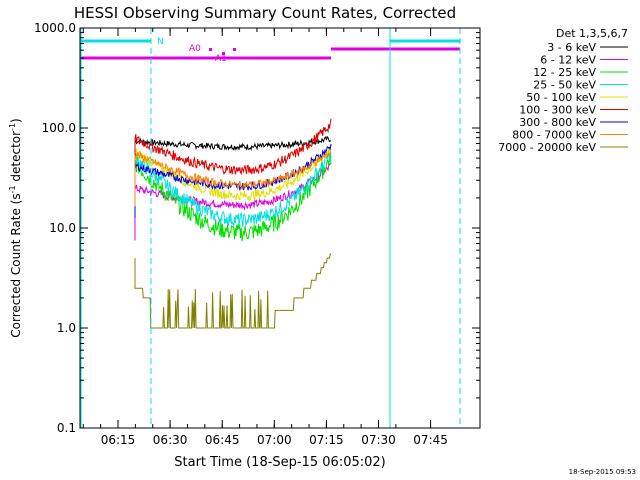 The image size is (640, 480). What do you see at coordinates (592, 33) in the screenshot?
I see `legend-header: Det 1,3,5,6,7` at bounding box center [592, 33].